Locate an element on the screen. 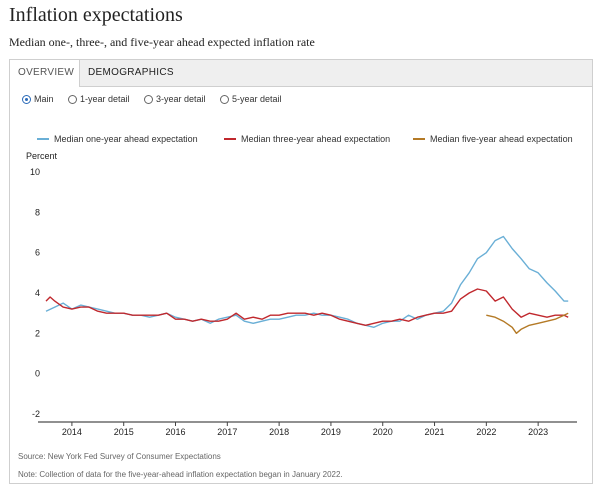 The width and height of the screenshot is (598, 490). radio-3-year-detail: 3-year detail is located at coordinates (175, 99).